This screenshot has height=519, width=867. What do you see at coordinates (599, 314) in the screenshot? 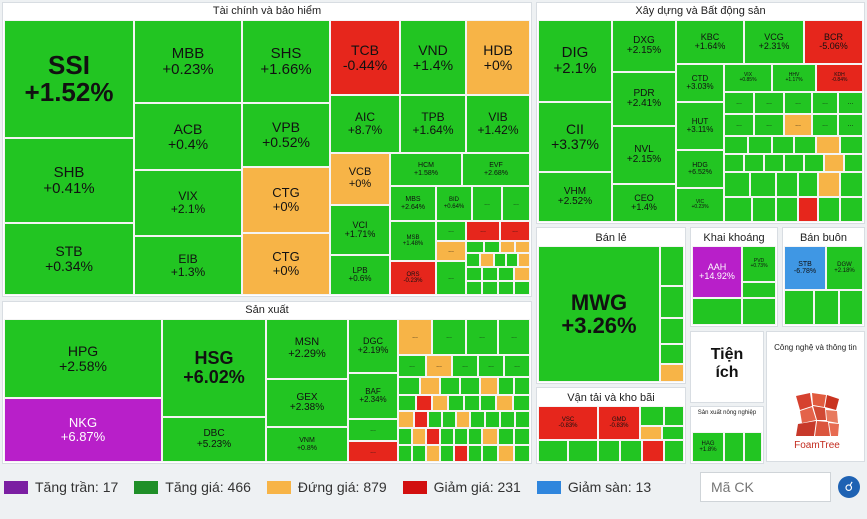
I see `tile-mwg: MWG +3.26%` at bounding box center [599, 314].